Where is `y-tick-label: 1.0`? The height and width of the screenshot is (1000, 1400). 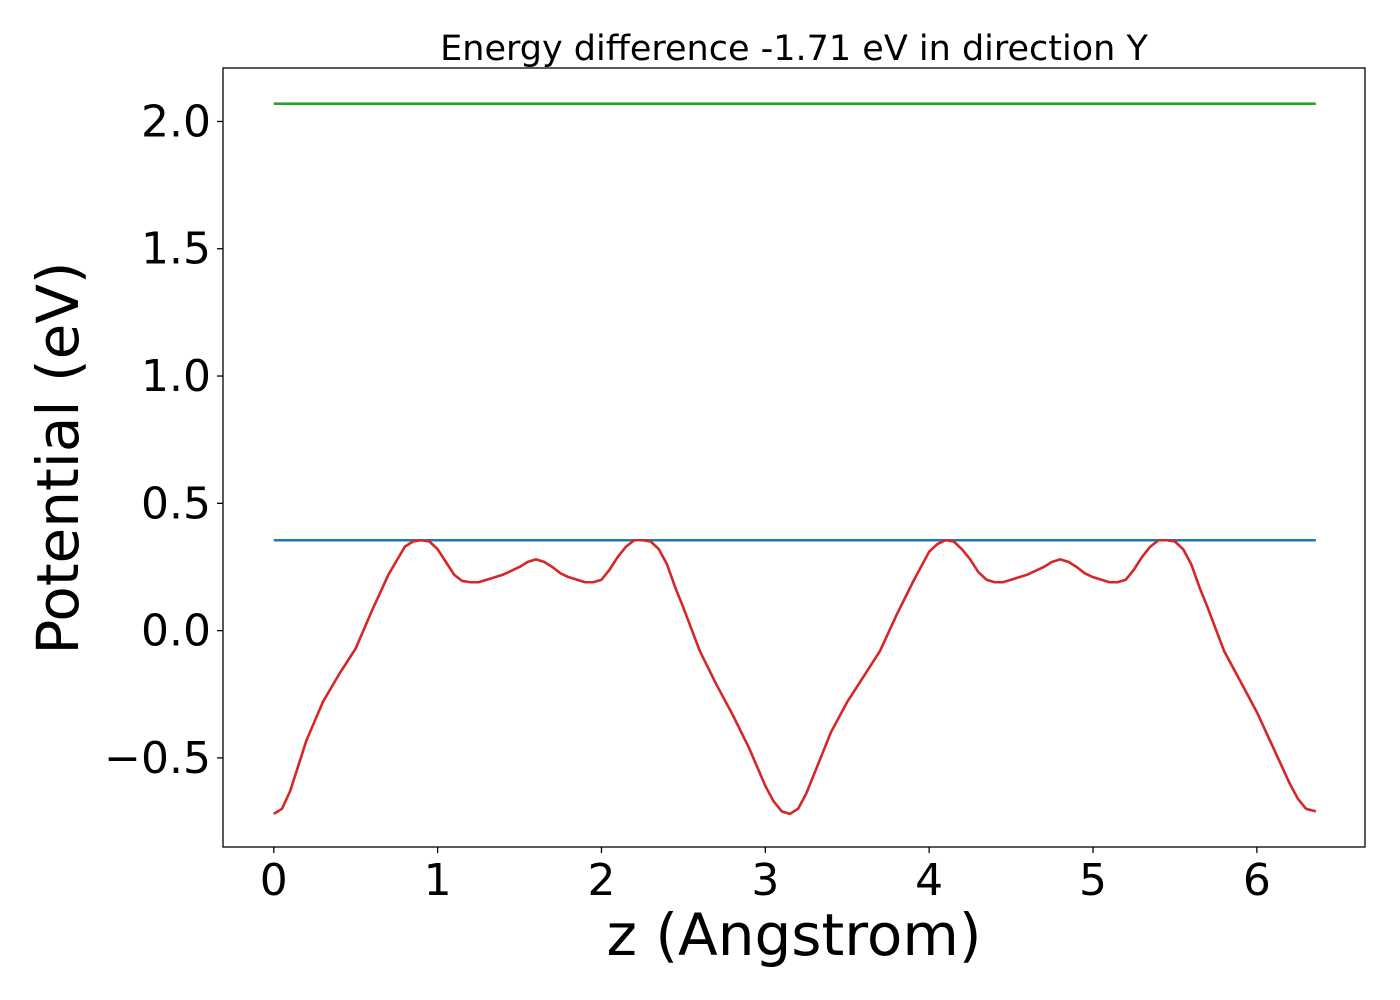
y-tick-label: 1.0 is located at coordinates (176, 376).